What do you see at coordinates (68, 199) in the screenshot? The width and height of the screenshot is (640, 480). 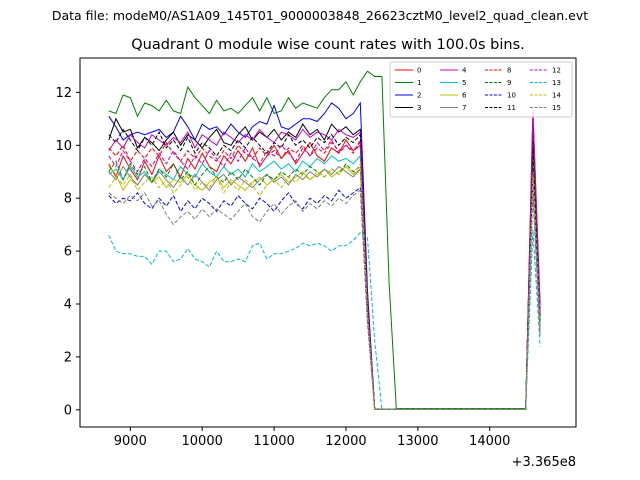 I see `y-tick-label: 8` at bounding box center [68, 199].